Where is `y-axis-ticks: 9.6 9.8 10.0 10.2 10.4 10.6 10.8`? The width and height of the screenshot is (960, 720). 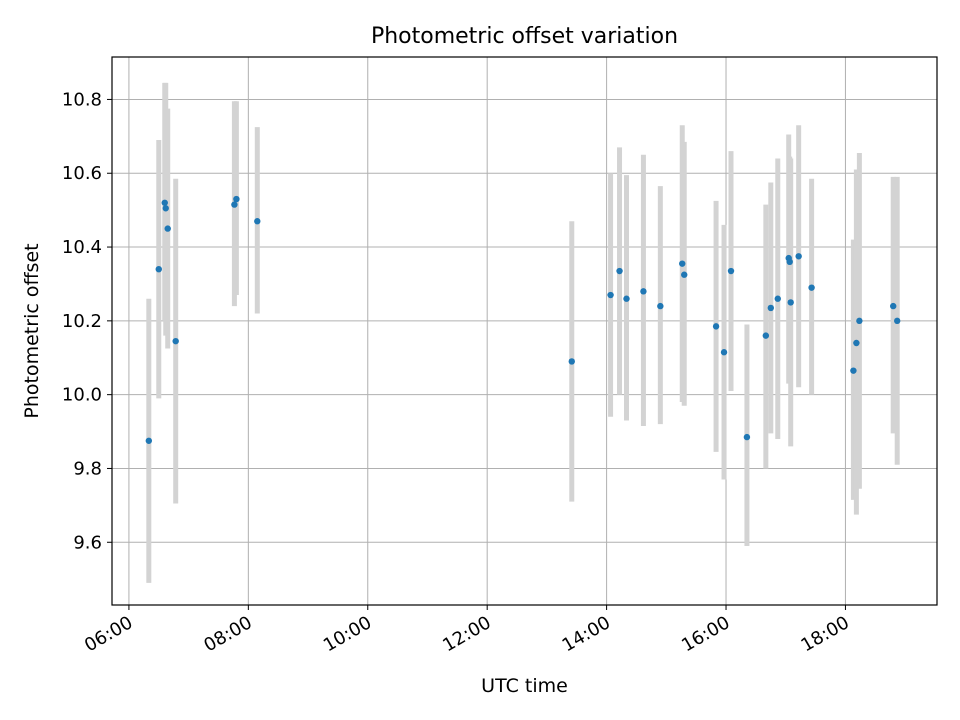 y-axis-ticks: 9.6 9.8 10.0 10.2 10.4 10.6 10.8 is located at coordinates (87, 321).